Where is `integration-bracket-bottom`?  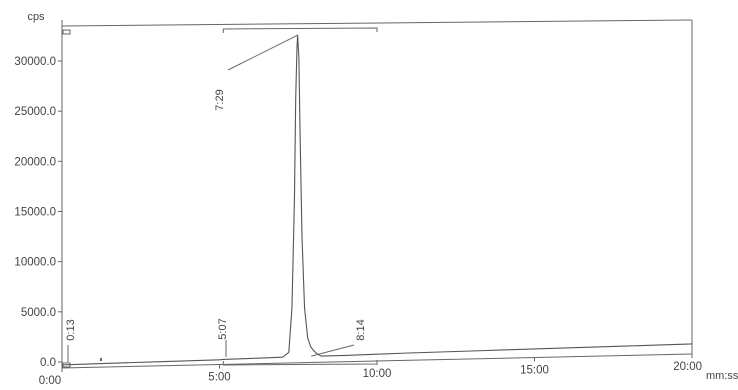
integration-bracket-bottom is located at coordinates (300, 363).